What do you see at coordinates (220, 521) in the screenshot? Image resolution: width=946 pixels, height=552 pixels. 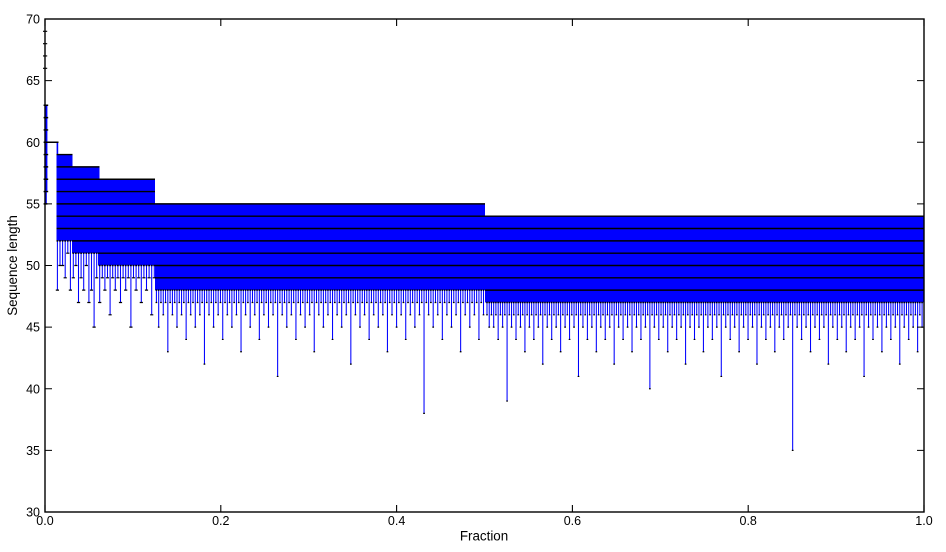 I see `svg-text: 0.2` at bounding box center [220, 521].